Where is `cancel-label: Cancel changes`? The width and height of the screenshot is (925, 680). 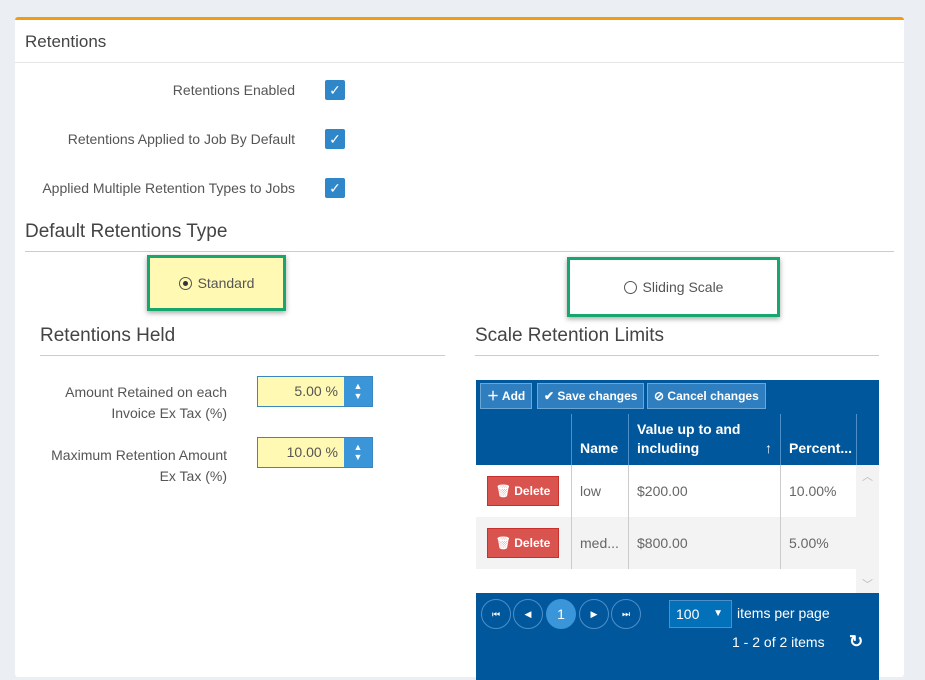 cancel-label: Cancel changes is located at coordinates (713, 396).